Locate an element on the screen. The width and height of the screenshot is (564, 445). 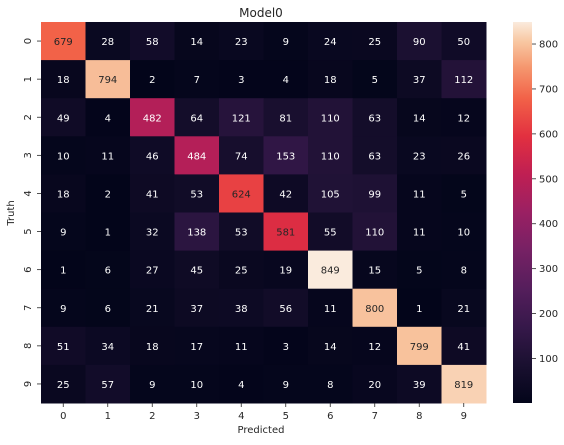
heatmap-cell-label: 794 is located at coordinates (107, 80).